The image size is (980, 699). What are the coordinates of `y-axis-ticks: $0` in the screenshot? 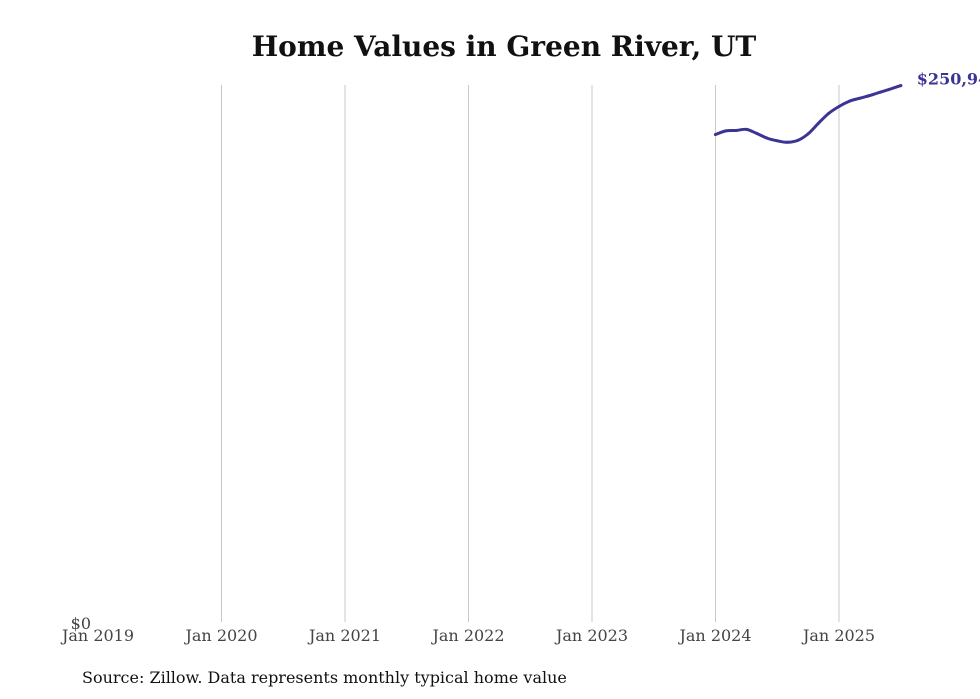 It's located at (81, 623).